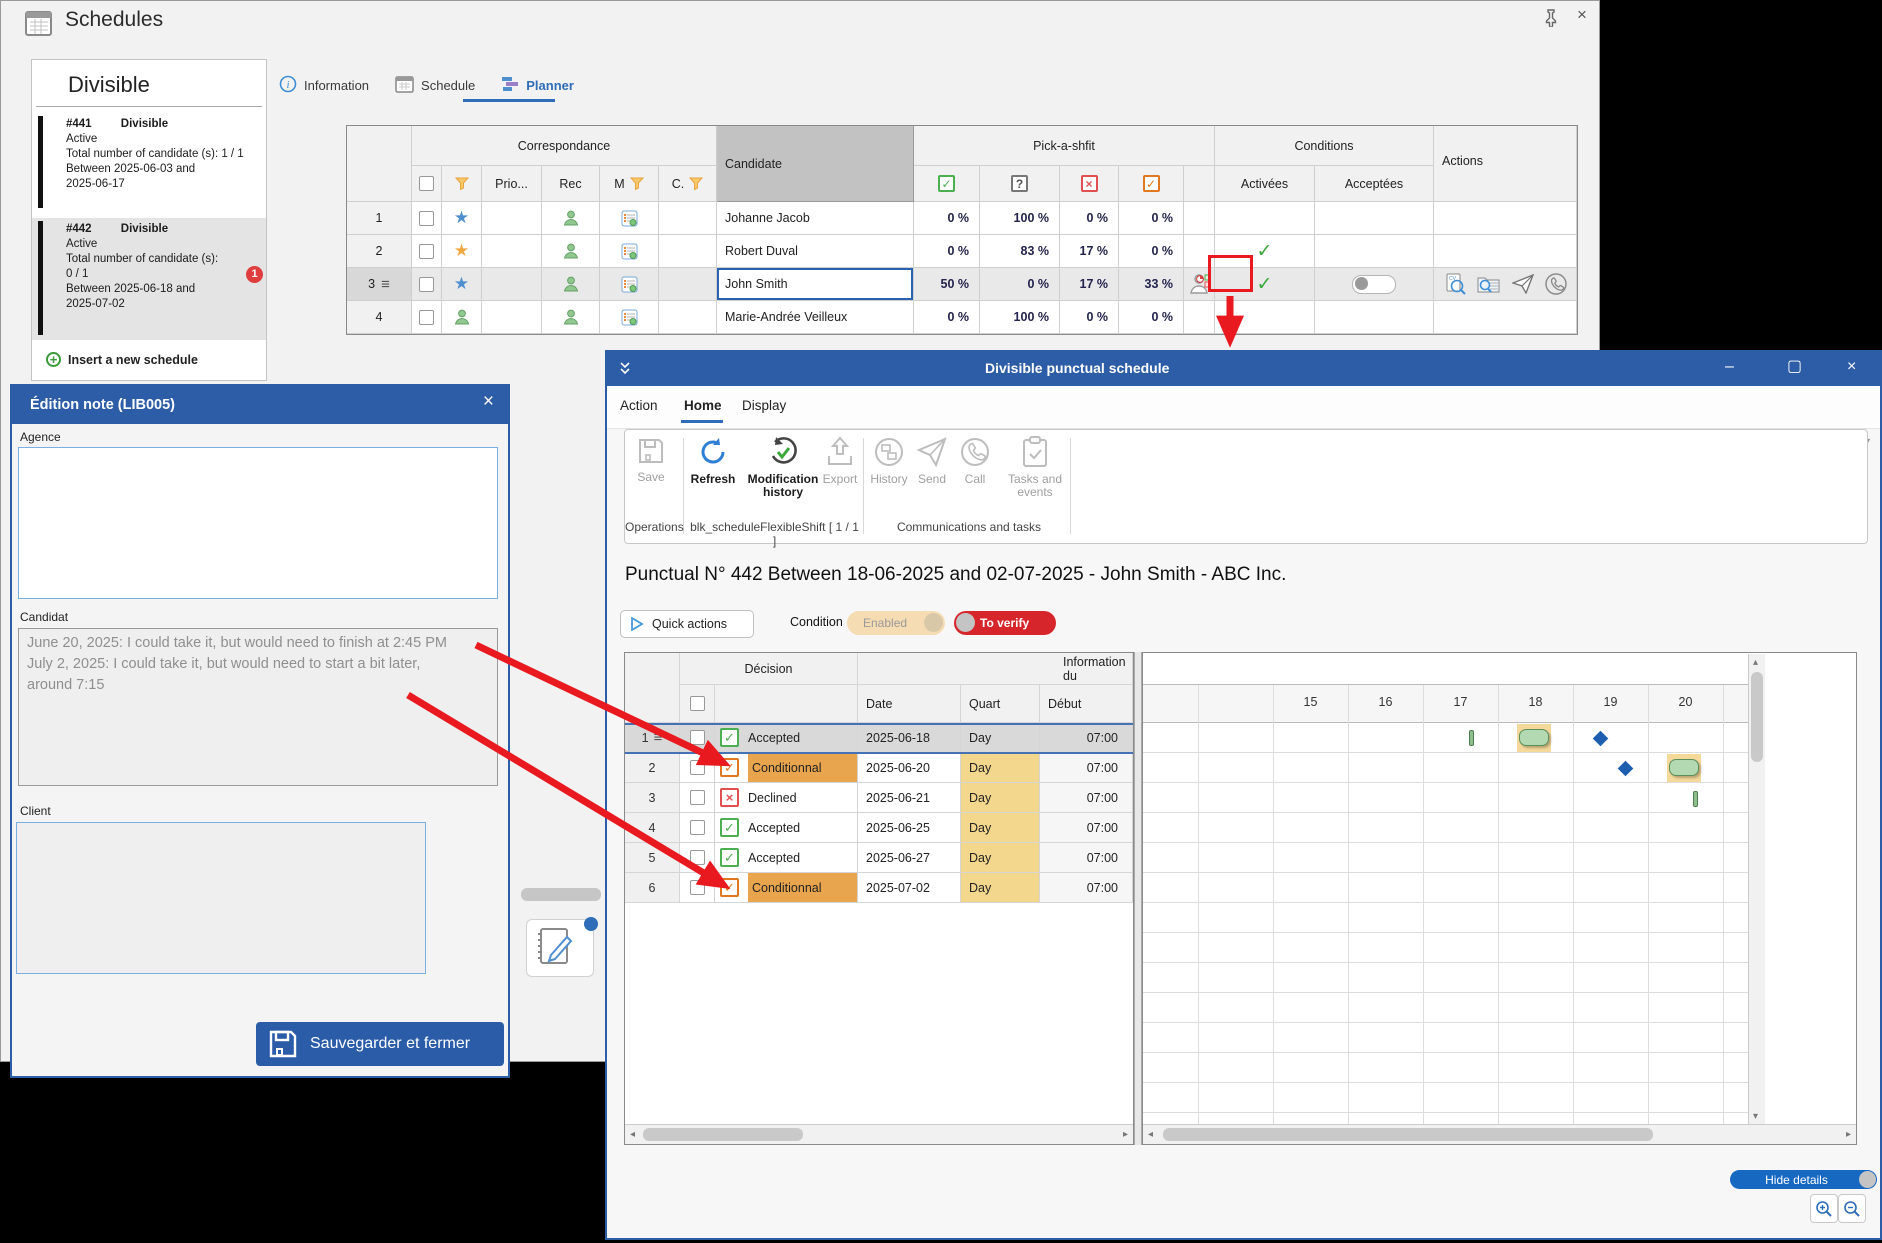 The width and height of the screenshot is (1882, 1243). Describe the element at coordinates (713, 461) in the screenshot. I see `ribbon-refresh-button: Refresh` at that location.